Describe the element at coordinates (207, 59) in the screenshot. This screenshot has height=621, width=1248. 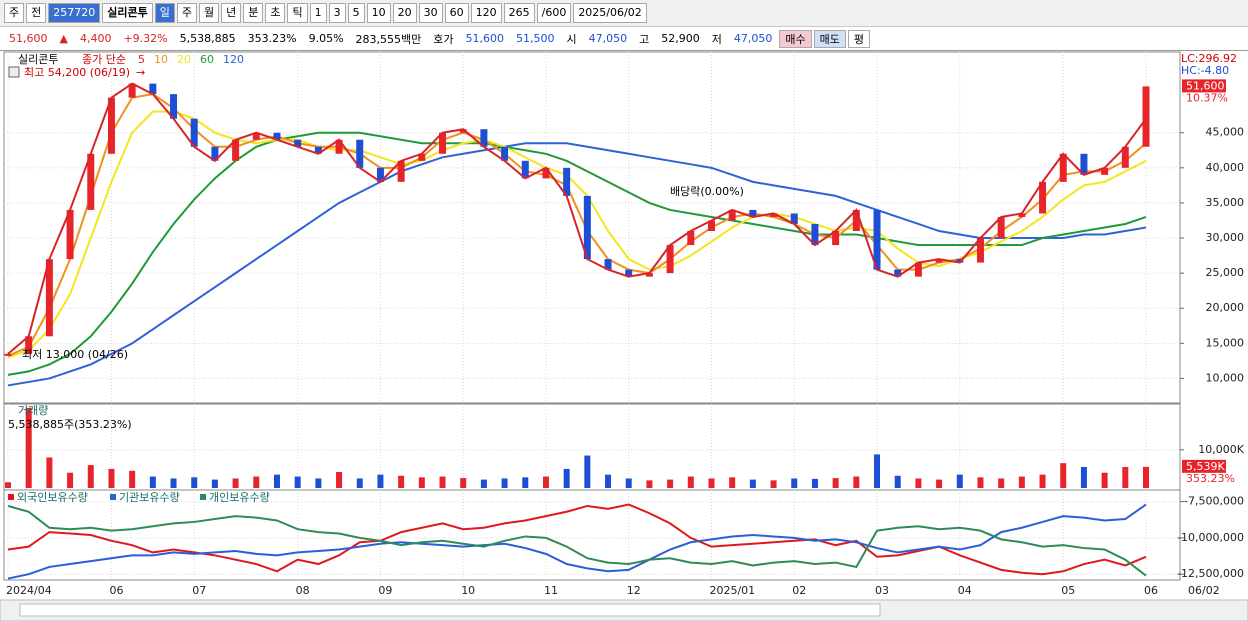
I see `legend-entry: 60` at that location.